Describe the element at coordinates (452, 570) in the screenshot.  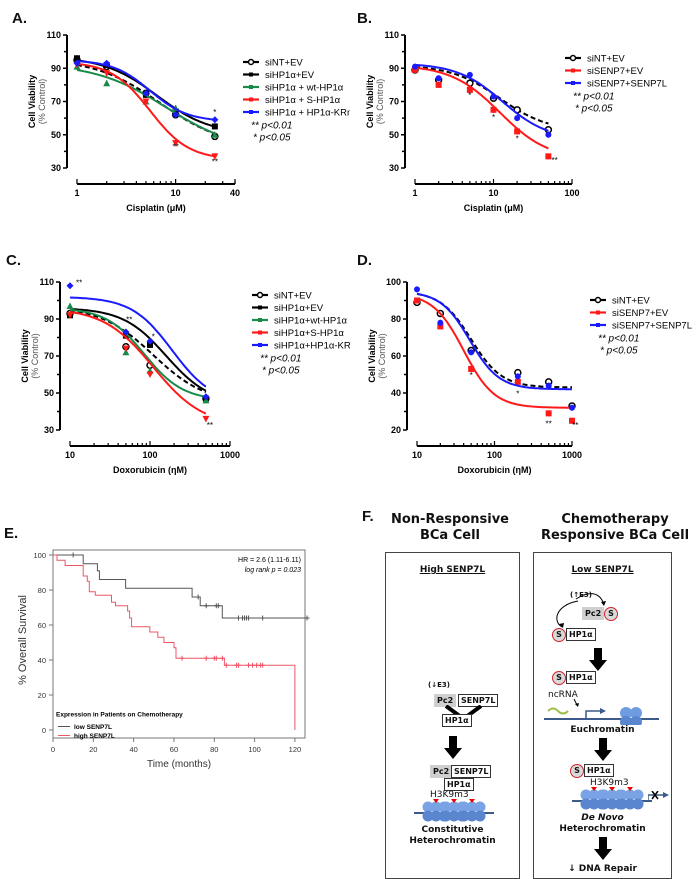
I see `high-senp7l-label: High SENP7L` at that location.